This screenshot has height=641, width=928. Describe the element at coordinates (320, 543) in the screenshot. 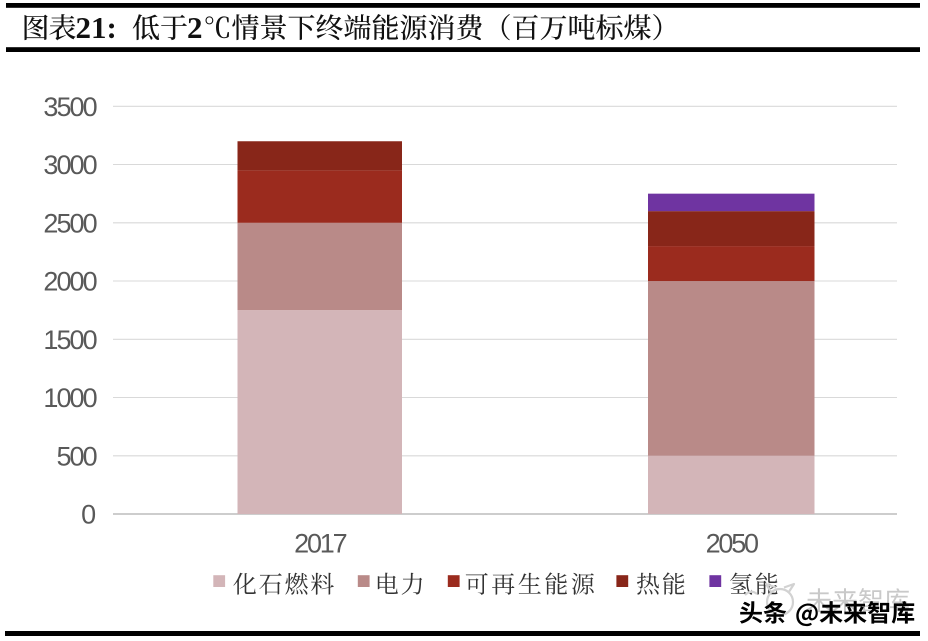

I see `svg-text: 2017` at that location.